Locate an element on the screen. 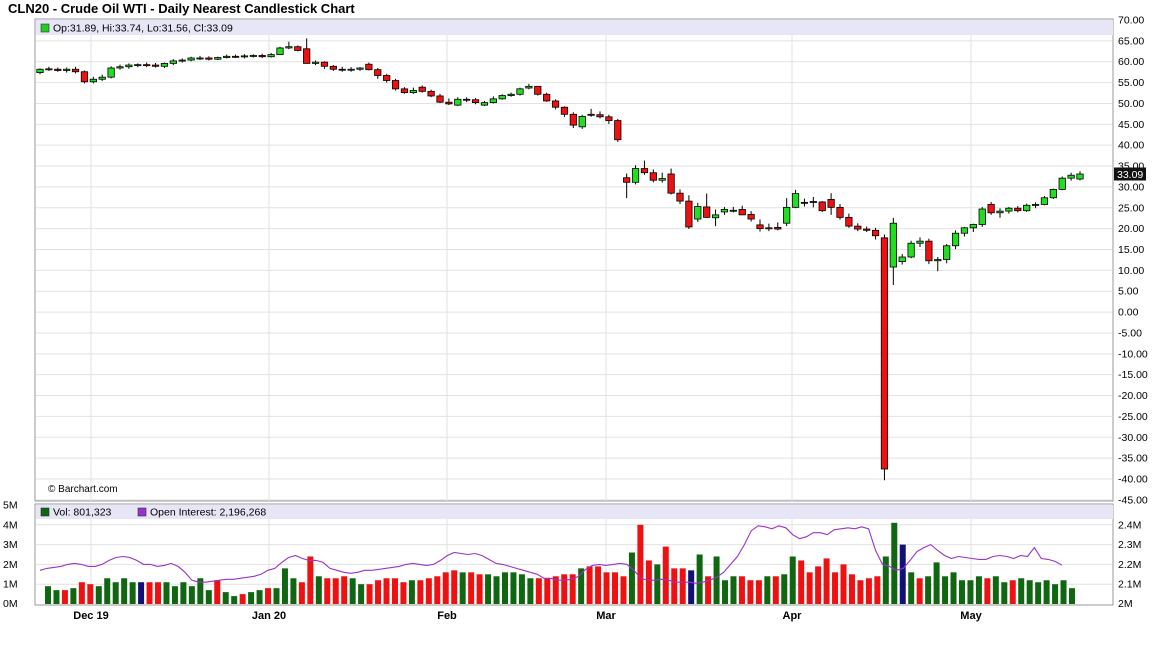 The height and width of the screenshot is (645, 1156). x-axis: Dec 19 Jan 20 Feb Mar Apr May is located at coordinates (527, 616).